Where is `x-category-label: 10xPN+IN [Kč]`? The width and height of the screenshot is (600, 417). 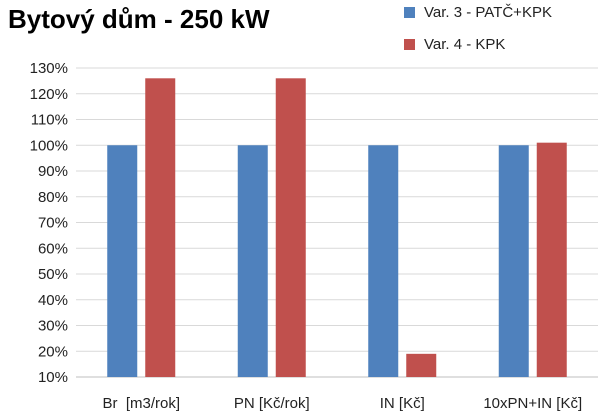
x-category-label: 10xPN+IN [Kč] is located at coordinates (532, 403).